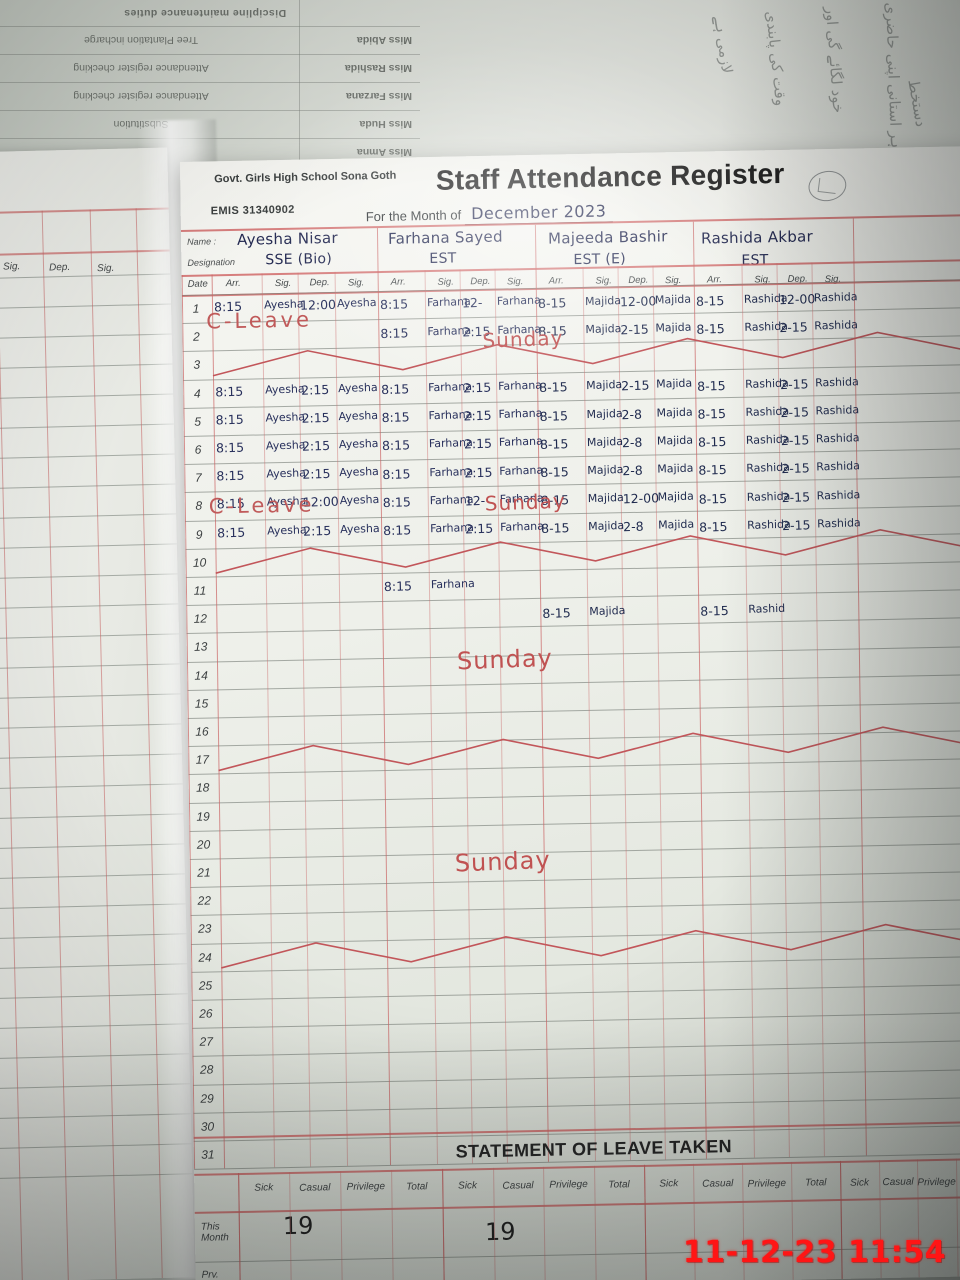 This screenshot has height=1280, width=960. I want to click on entry-day9-staff0-dep: 2:15, so click(317, 530).